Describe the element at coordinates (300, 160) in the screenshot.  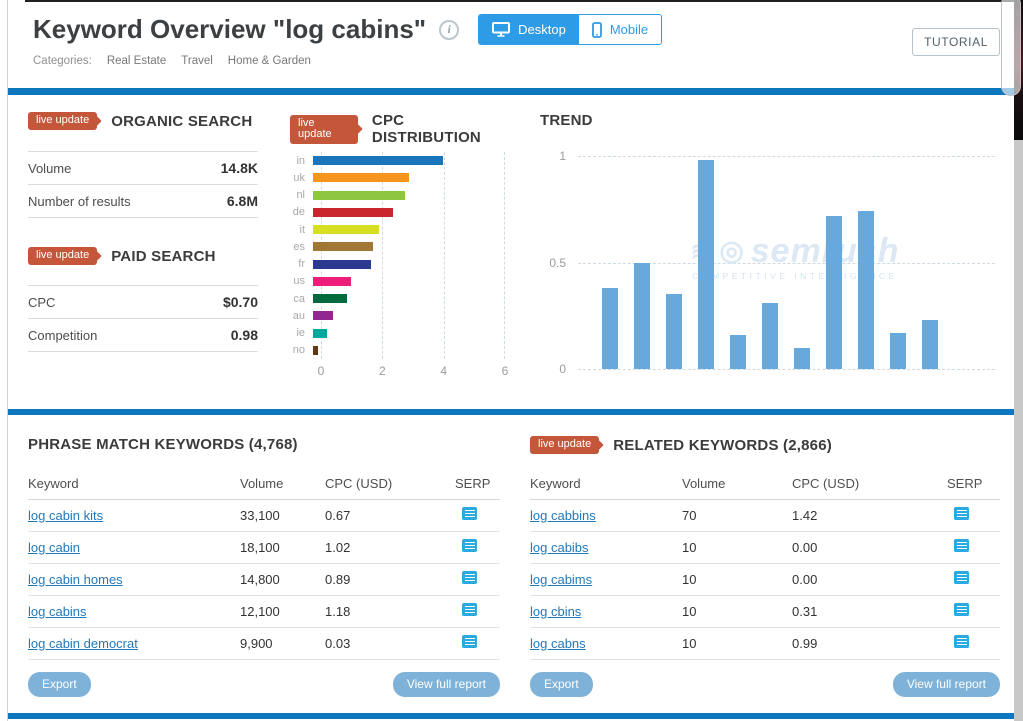
I see `cpc-country-label: in` at that location.